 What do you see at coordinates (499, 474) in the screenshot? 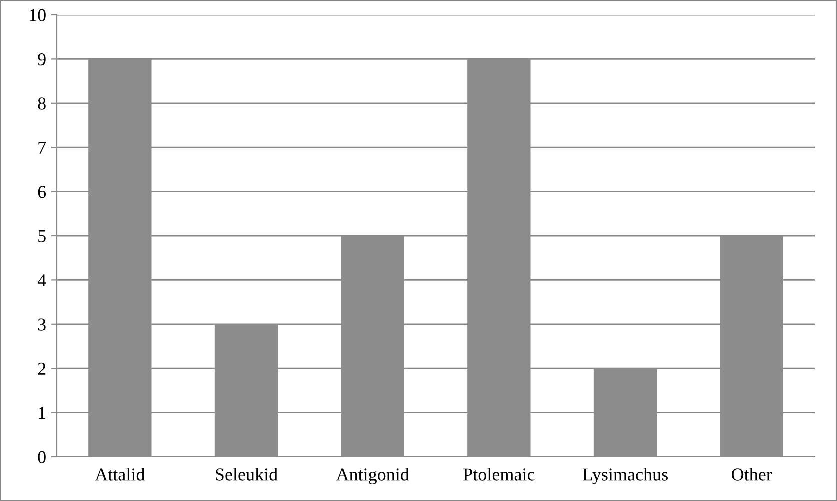
I see `x-tick-label: Ptolemaic` at bounding box center [499, 474].